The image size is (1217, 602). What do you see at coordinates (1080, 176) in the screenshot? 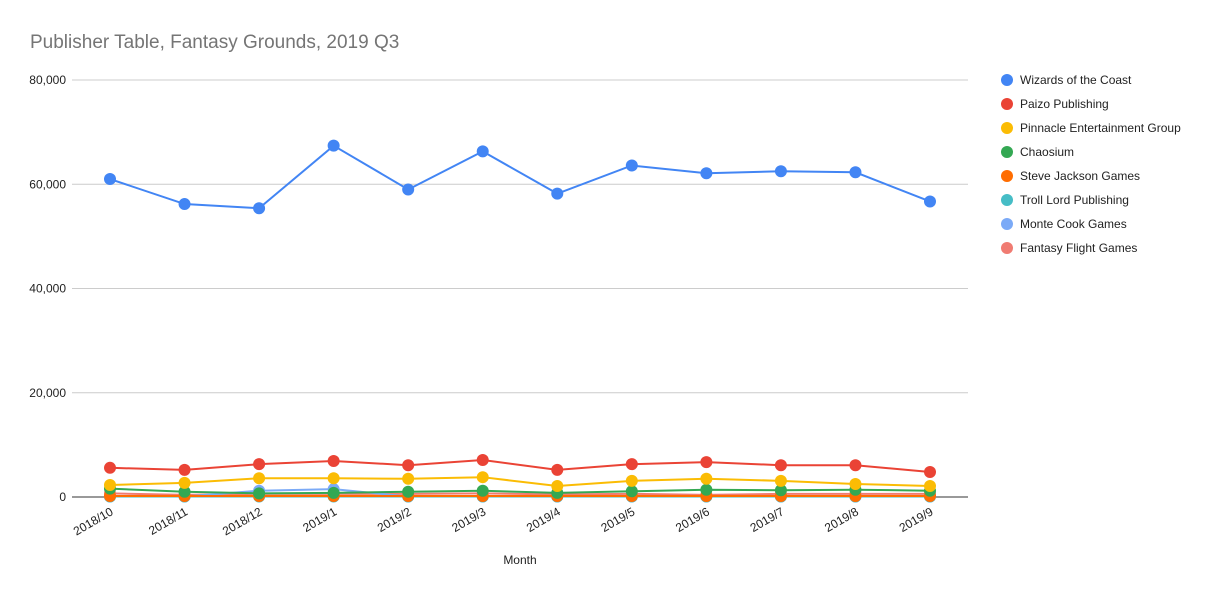
I see `legend-label: Steve Jackson Games` at bounding box center [1080, 176].